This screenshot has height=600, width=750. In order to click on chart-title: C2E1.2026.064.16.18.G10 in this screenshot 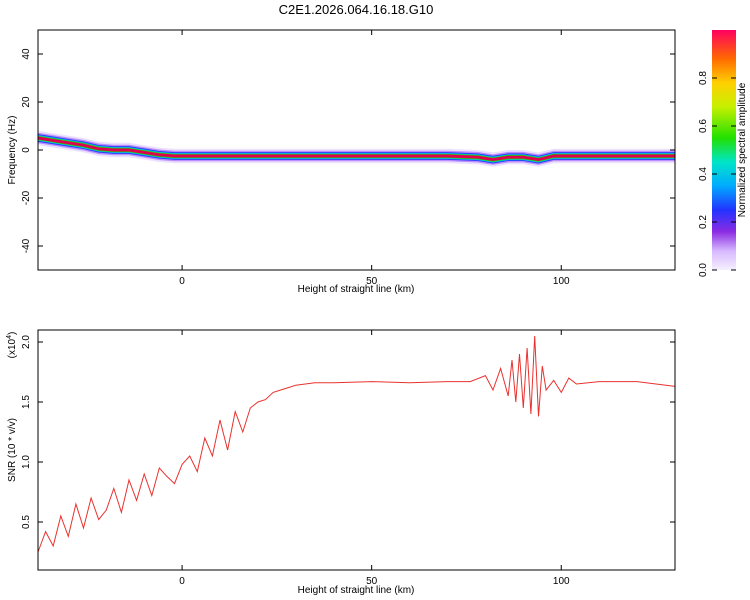, I will do `click(356, 9)`.